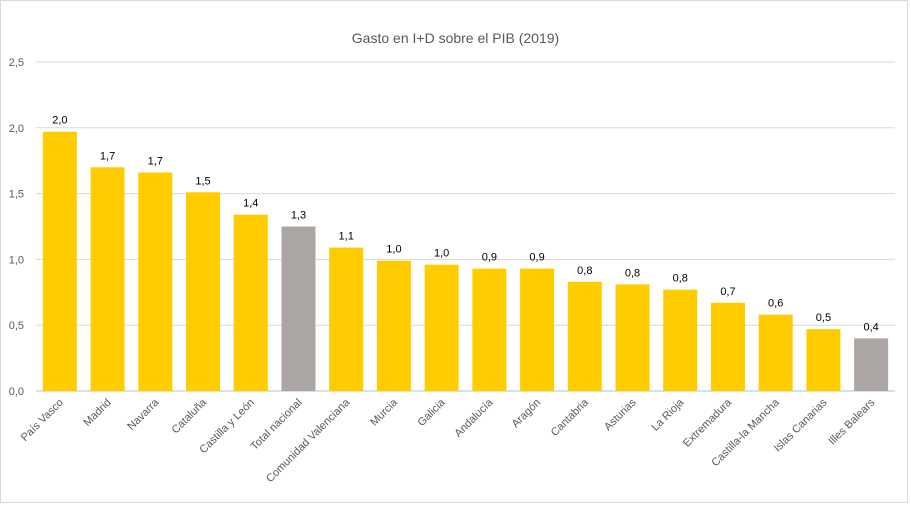 This screenshot has height=523, width=911. Describe the element at coordinates (455, 38) in the screenshot. I see `chart-title: Gasto en I+D sobre el PIB (2019)` at that location.